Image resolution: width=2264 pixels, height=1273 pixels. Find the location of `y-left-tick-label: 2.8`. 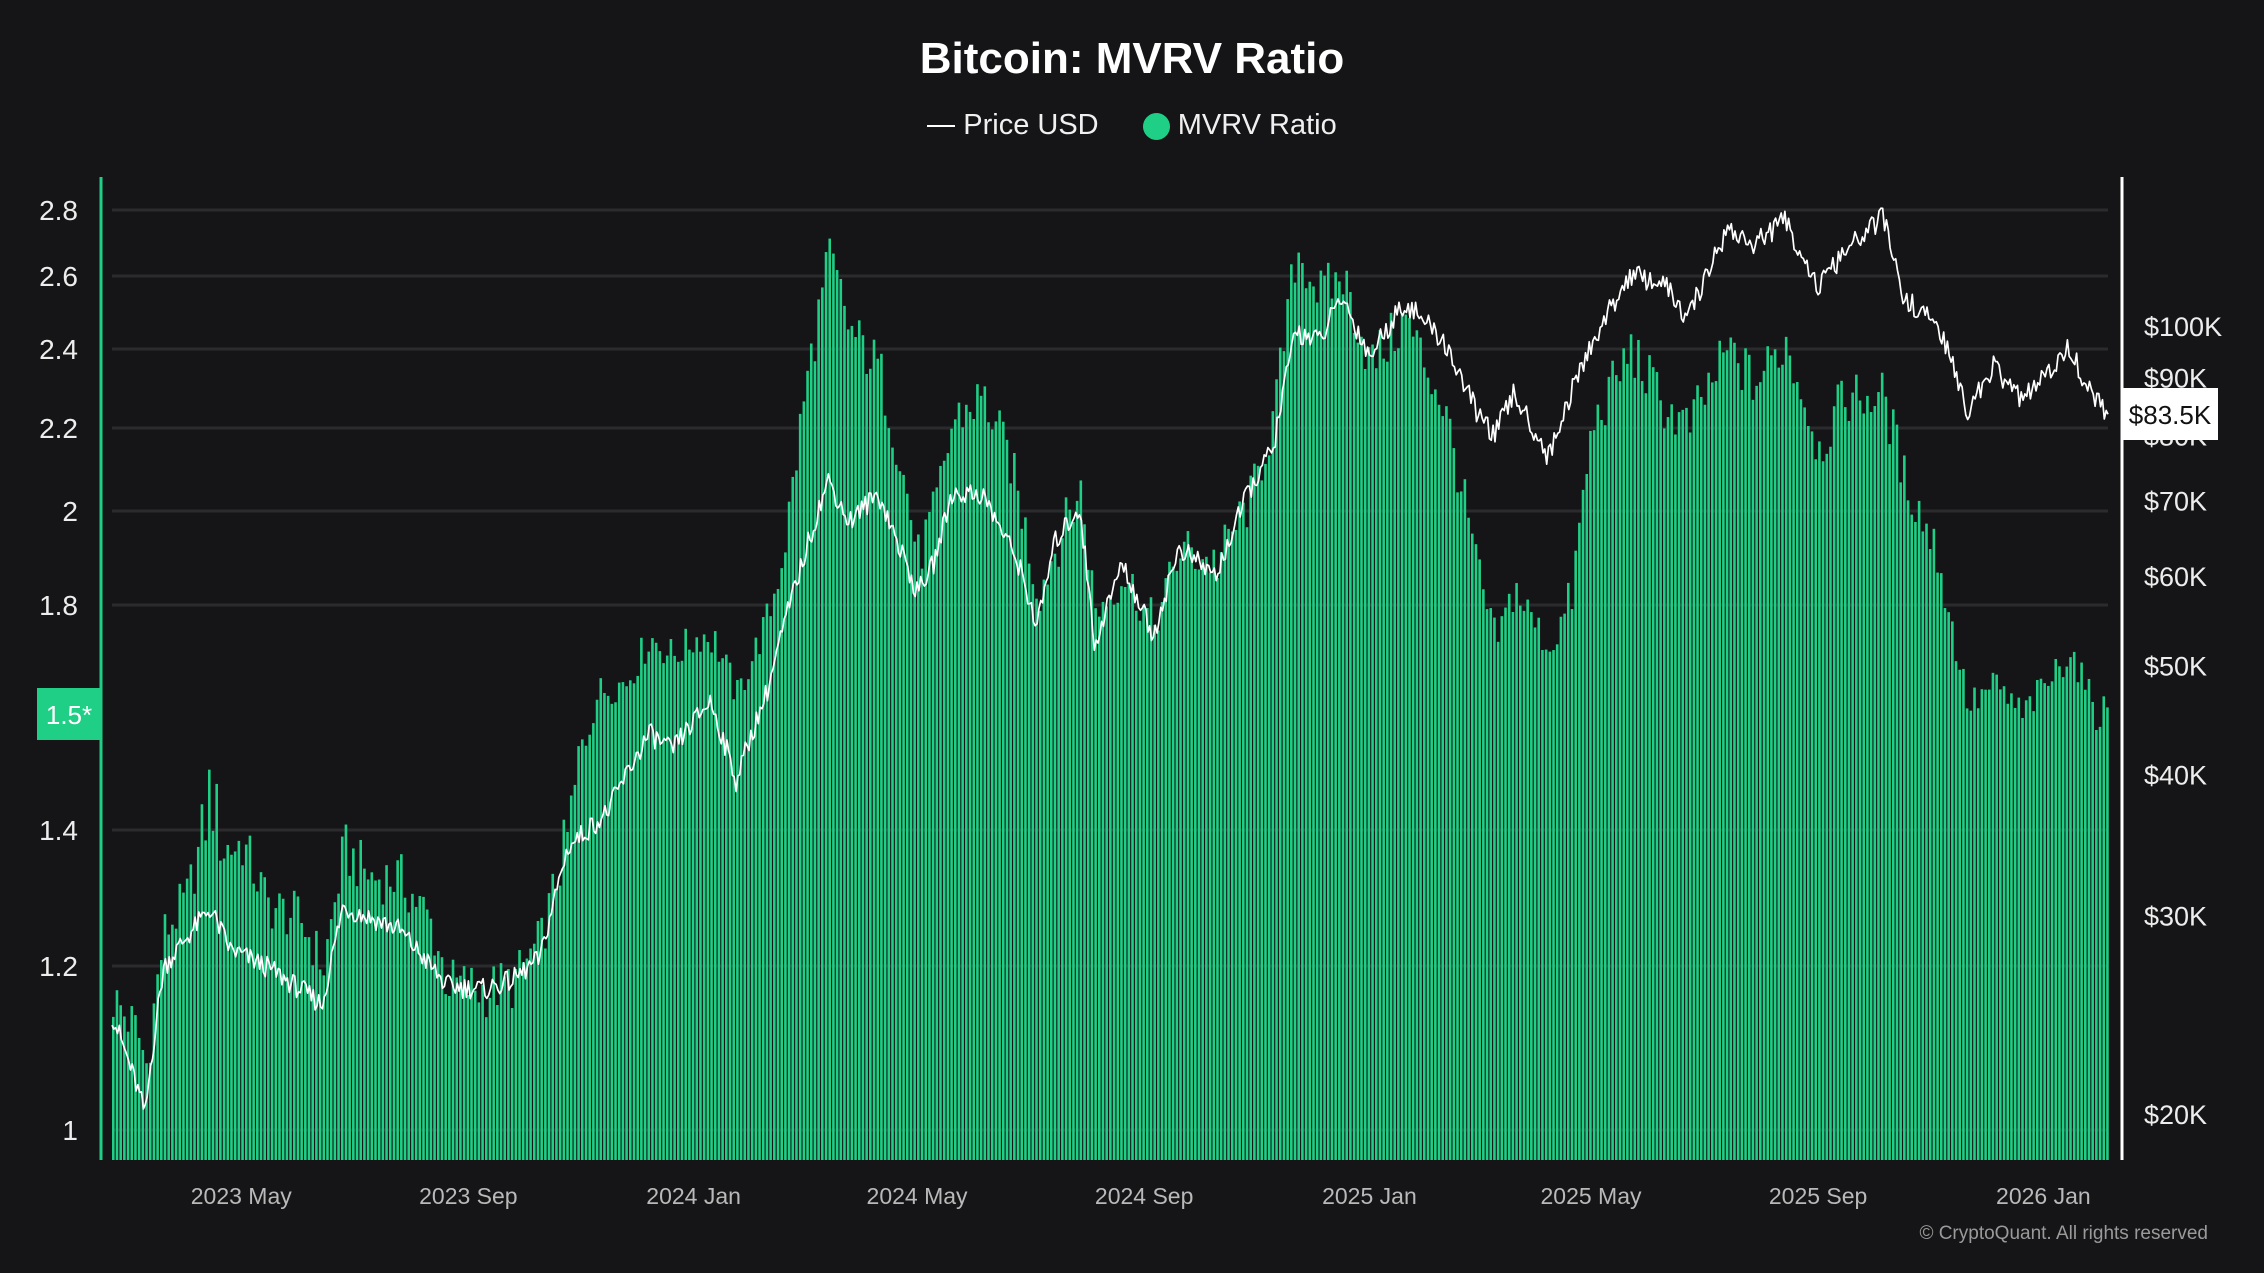

y-left-tick-label: 2.8 is located at coordinates (58, 210).